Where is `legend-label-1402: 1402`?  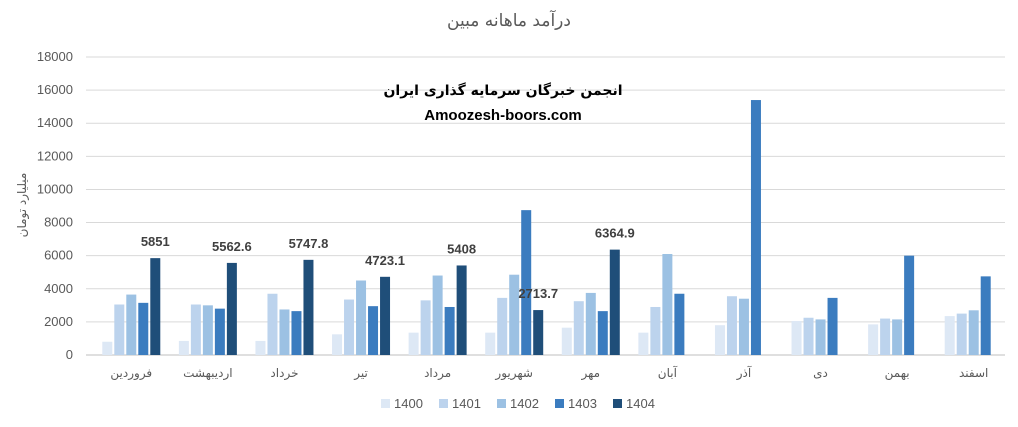 legend-label-1402: 1402 is located at coordinates (524, 403).